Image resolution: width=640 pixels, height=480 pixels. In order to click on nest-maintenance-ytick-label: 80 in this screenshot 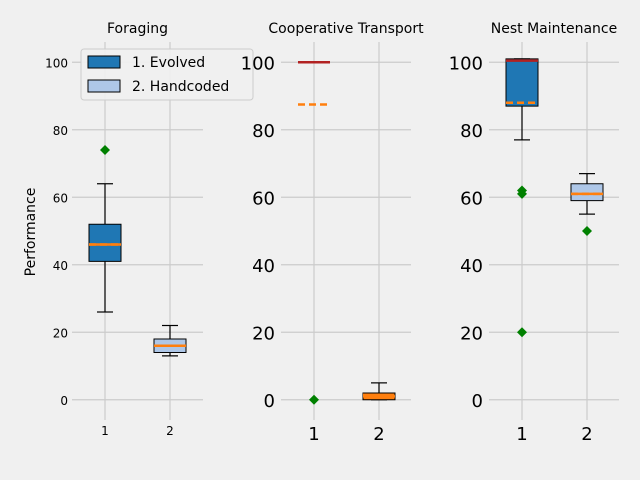, I will do `click(471, 131)`.